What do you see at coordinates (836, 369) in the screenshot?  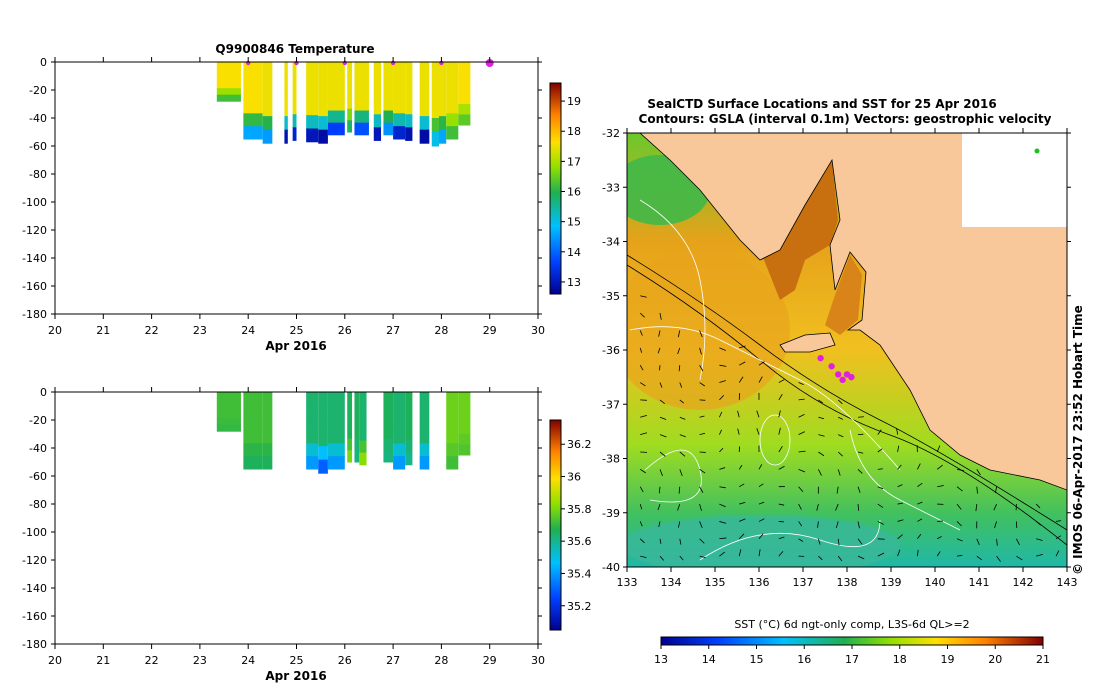 I see `seal-locations` at bounding box center [836, 369].